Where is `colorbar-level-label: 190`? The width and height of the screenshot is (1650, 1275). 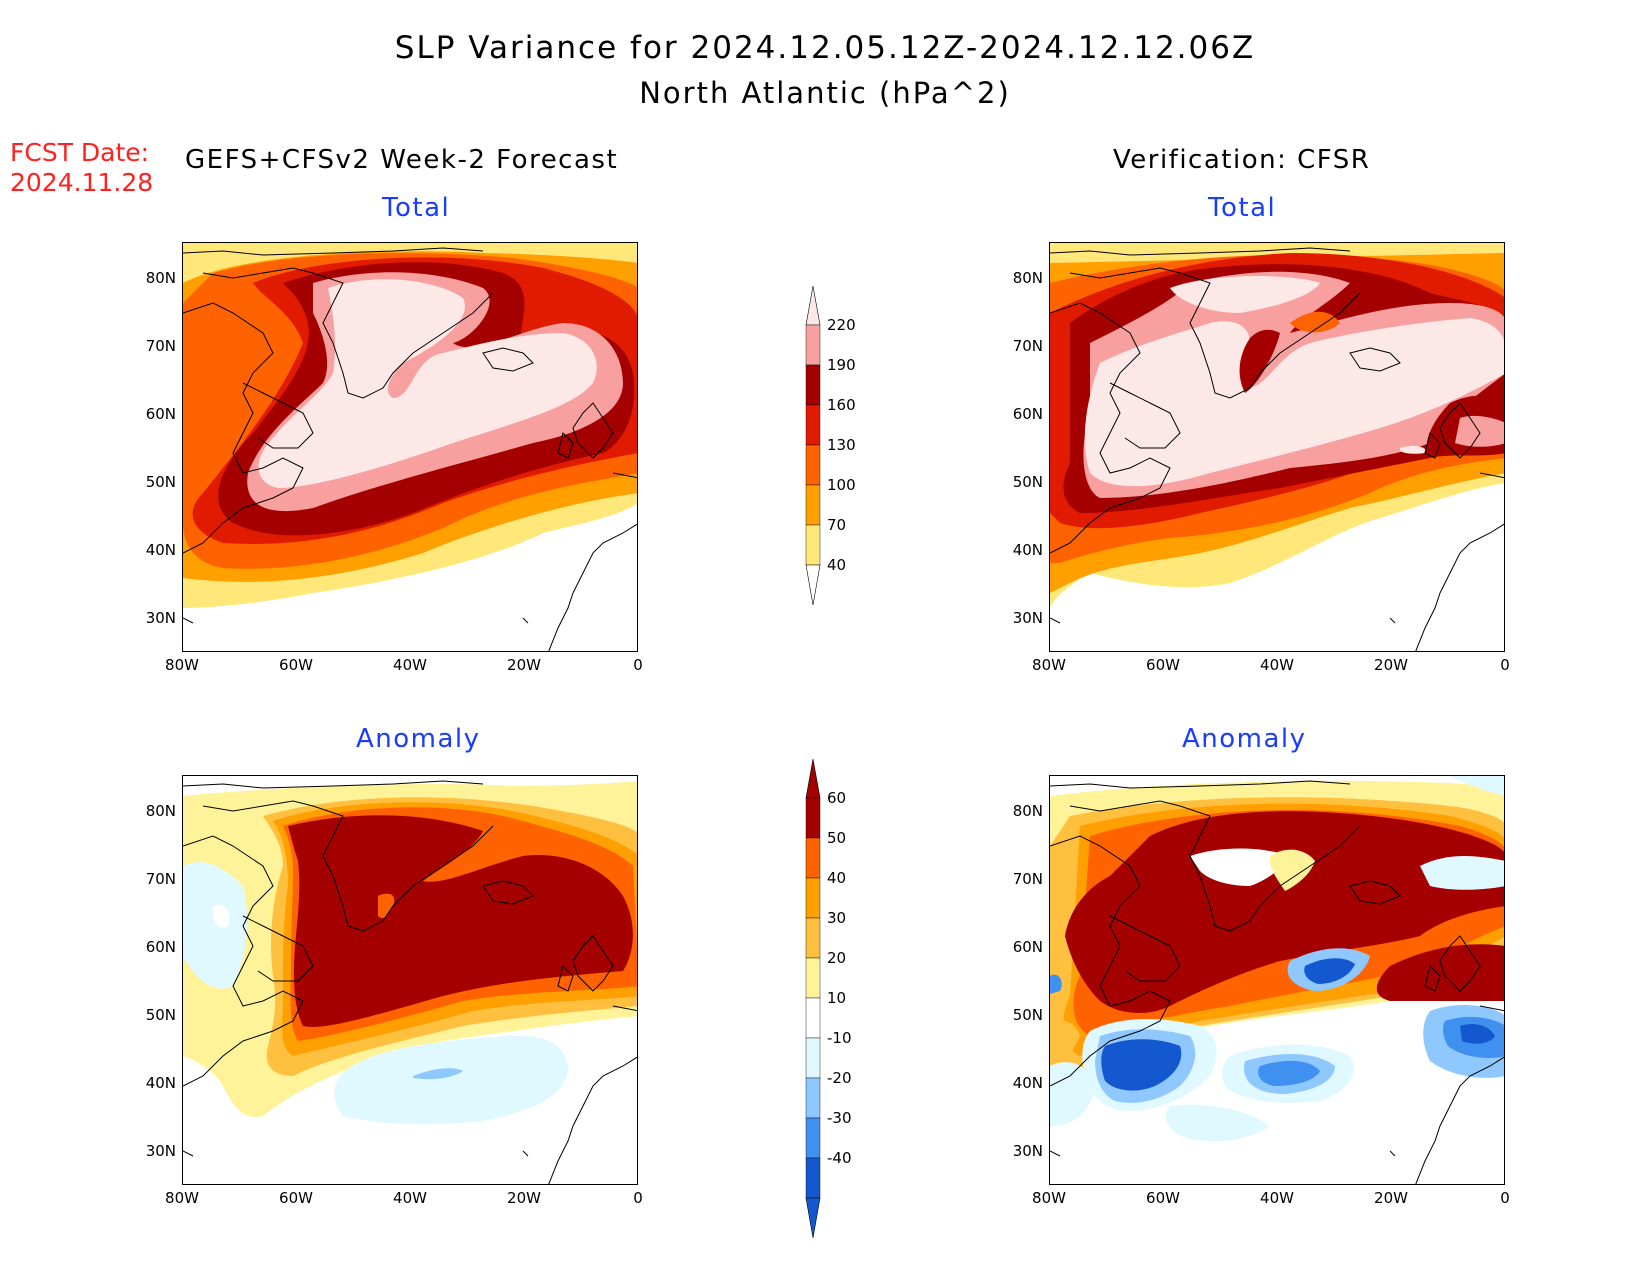
colorbar-level-label: 190 is located at coordinates (841, 365).